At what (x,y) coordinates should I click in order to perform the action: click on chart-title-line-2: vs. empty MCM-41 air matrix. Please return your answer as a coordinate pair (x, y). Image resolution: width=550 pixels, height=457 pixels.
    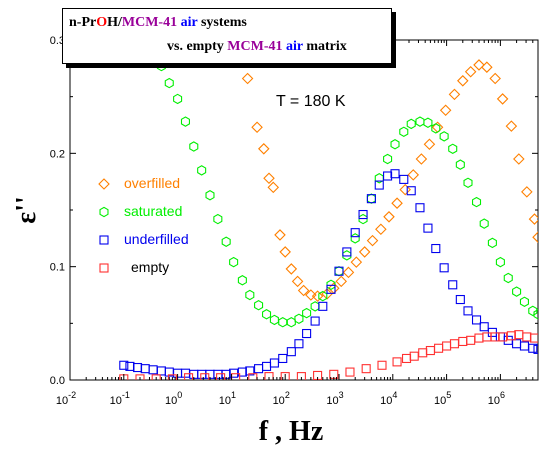
    Looking at the image, I should click on (257, 47).